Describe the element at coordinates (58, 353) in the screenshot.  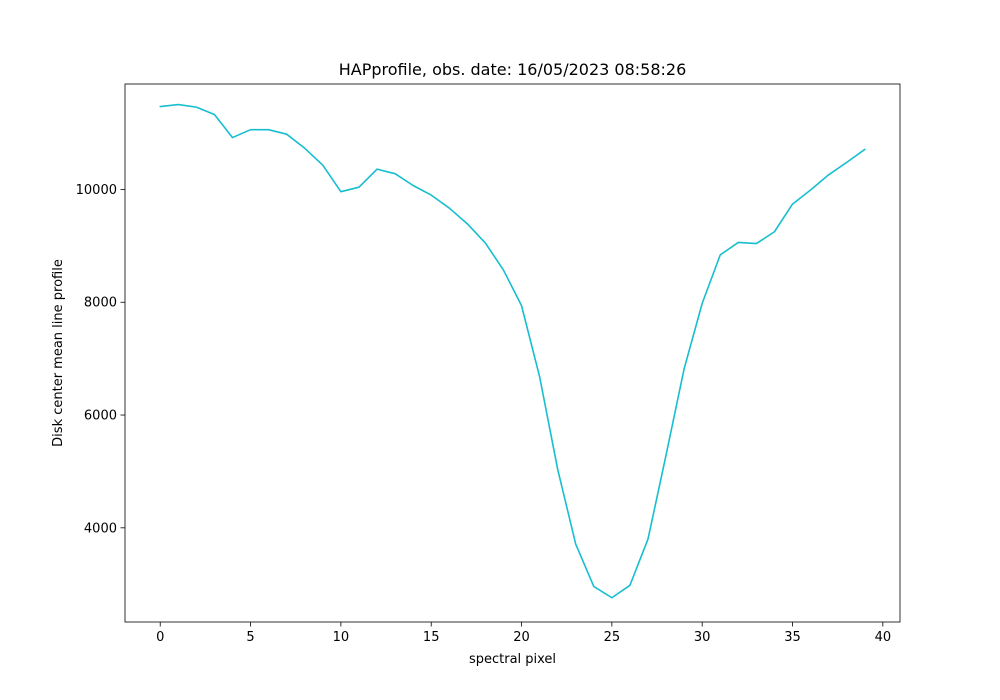
I see `y-axis-label: Disk center mean line profile` at that location.